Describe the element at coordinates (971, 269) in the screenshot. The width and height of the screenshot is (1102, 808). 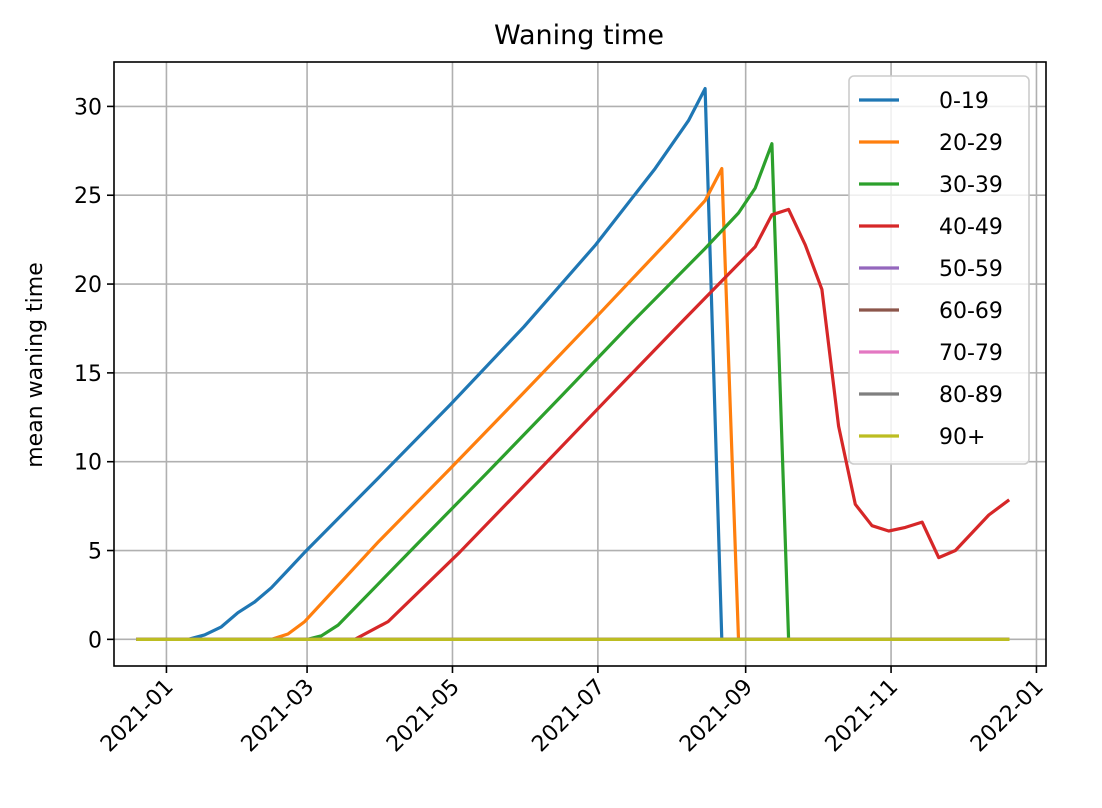
I see `legend-label: 50-59` at that location.